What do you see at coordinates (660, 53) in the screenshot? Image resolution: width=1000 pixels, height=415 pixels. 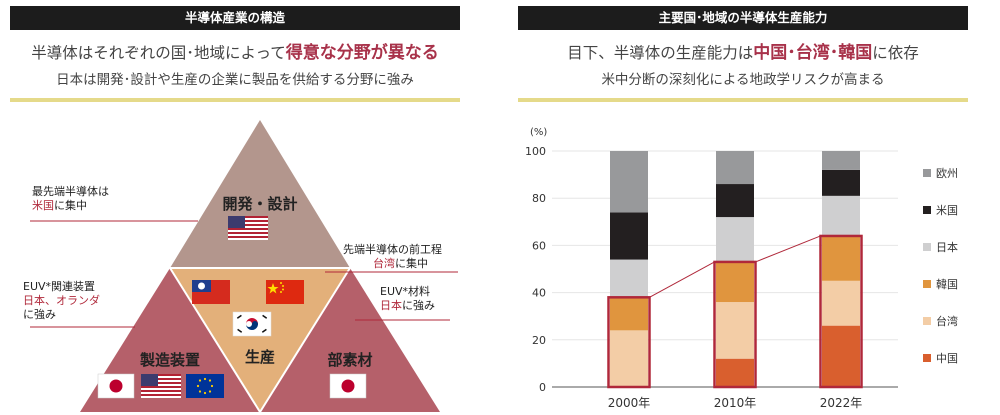 I see `right-headline-text: 目下、半導体の生産能力は` at bounding box center [660, 53].